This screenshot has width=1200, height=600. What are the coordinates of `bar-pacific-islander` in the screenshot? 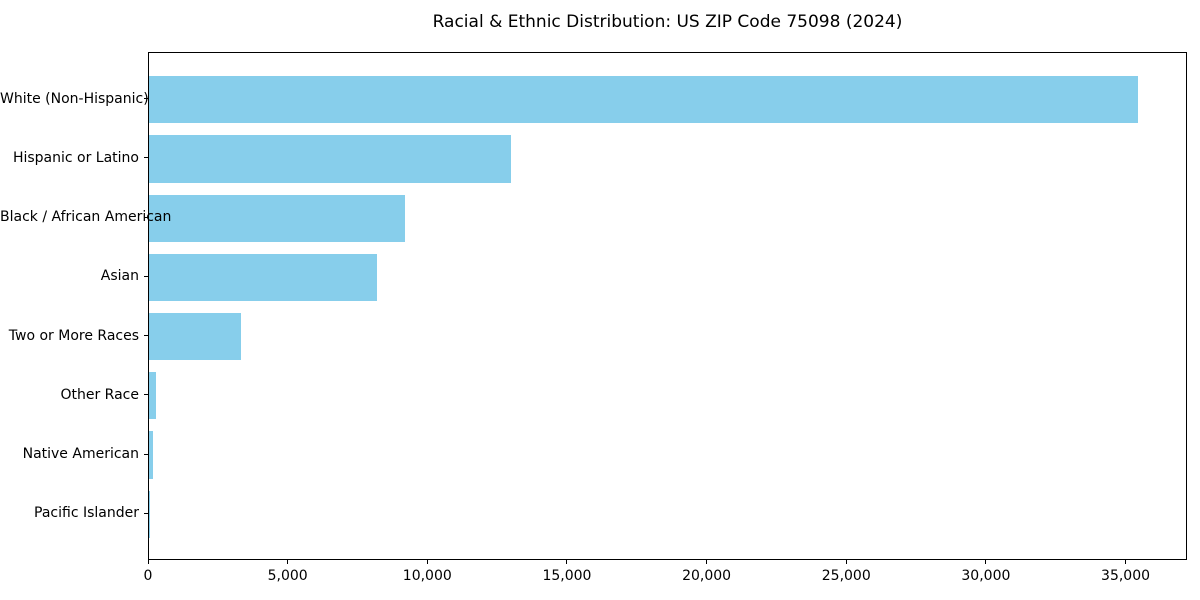 It's located at (149, 514).